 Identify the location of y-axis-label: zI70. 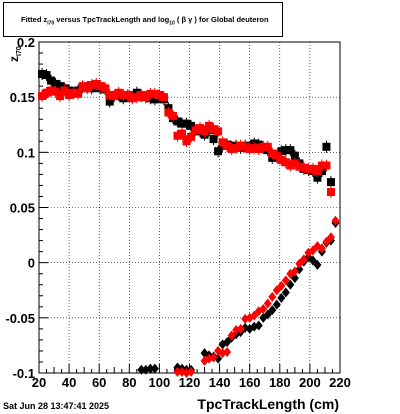
(15, 54).